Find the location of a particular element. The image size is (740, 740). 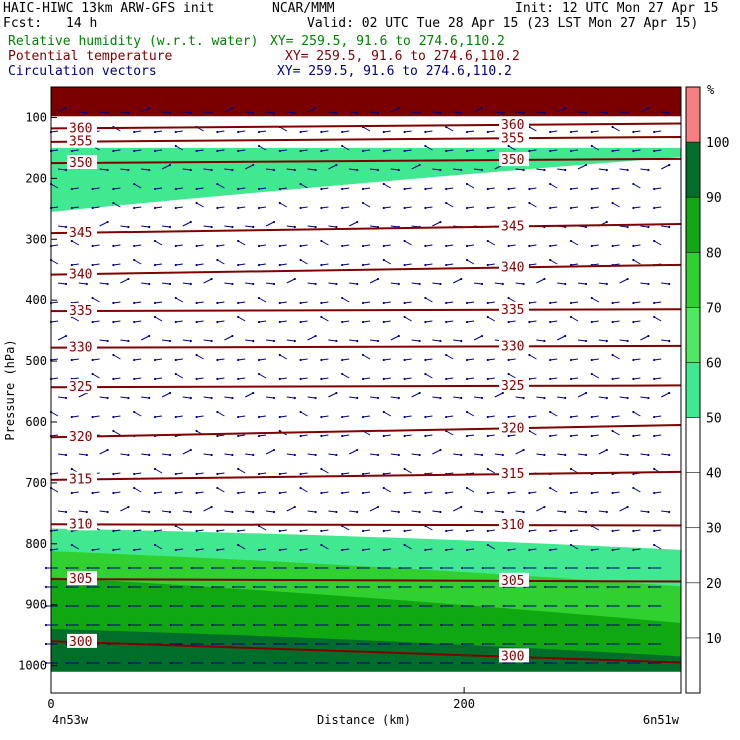

theta-label-325: 325 is located at coordinates (512, 386).